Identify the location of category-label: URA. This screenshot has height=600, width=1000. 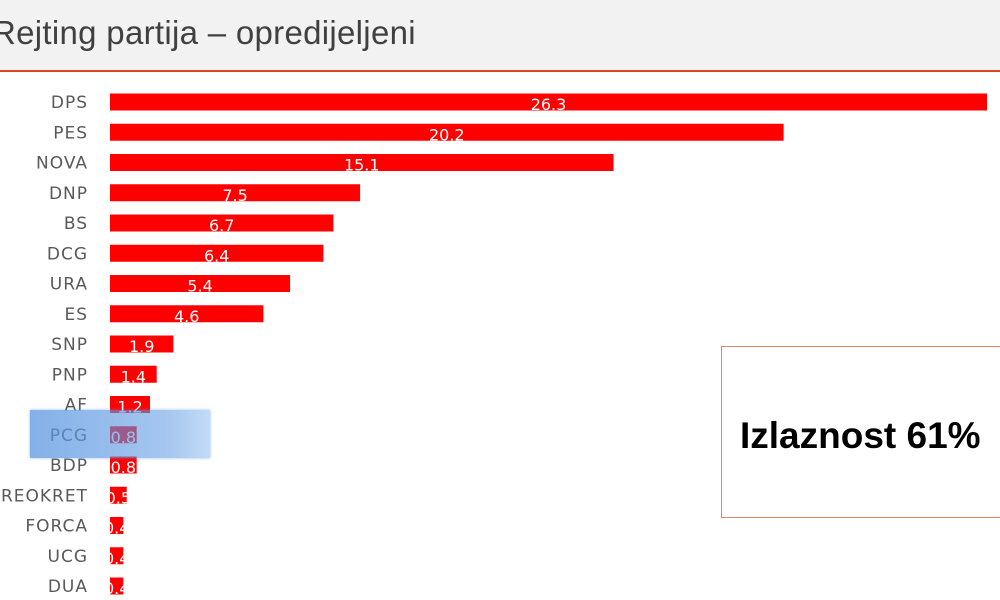
(69, 285).